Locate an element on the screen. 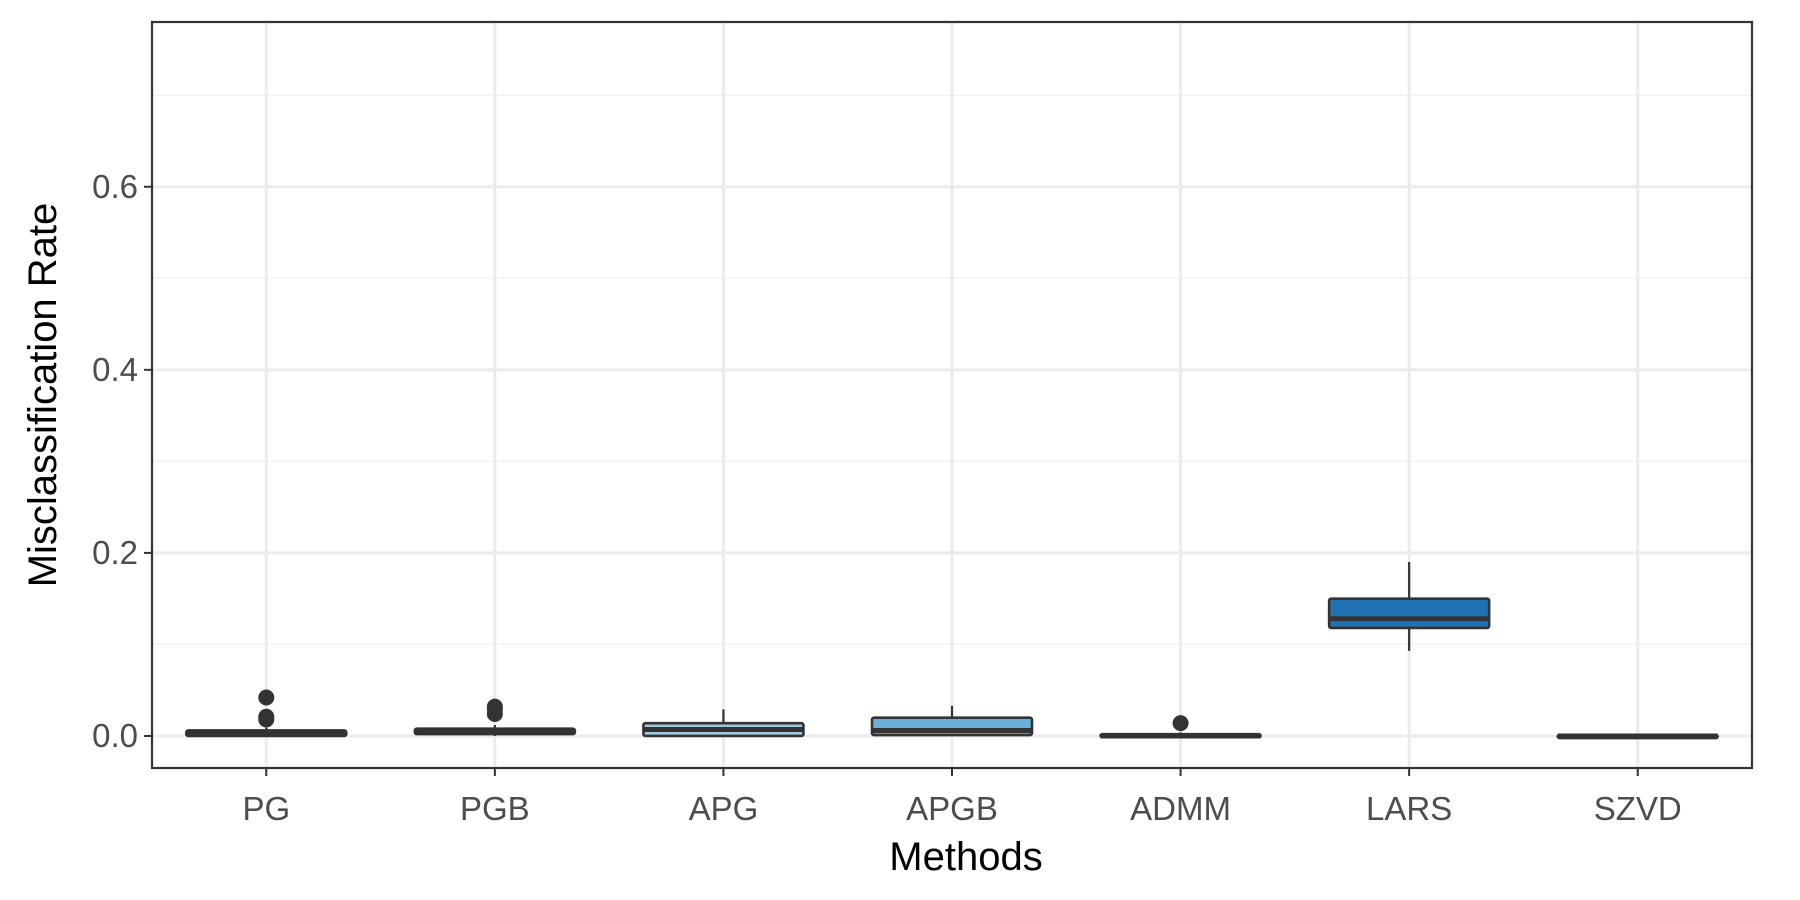 Image resolution: width=1800 pixels, height=900 pixels. box-szvd is located at coordinates (1638, 736).